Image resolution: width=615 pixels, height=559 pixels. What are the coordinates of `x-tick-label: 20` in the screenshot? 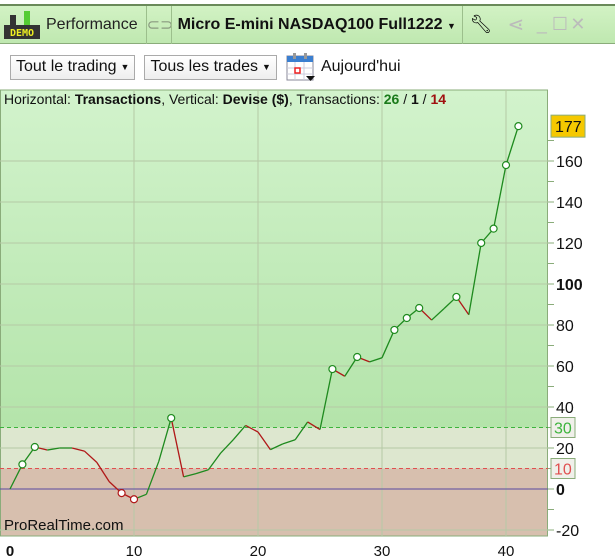 It's located at (258, 551).